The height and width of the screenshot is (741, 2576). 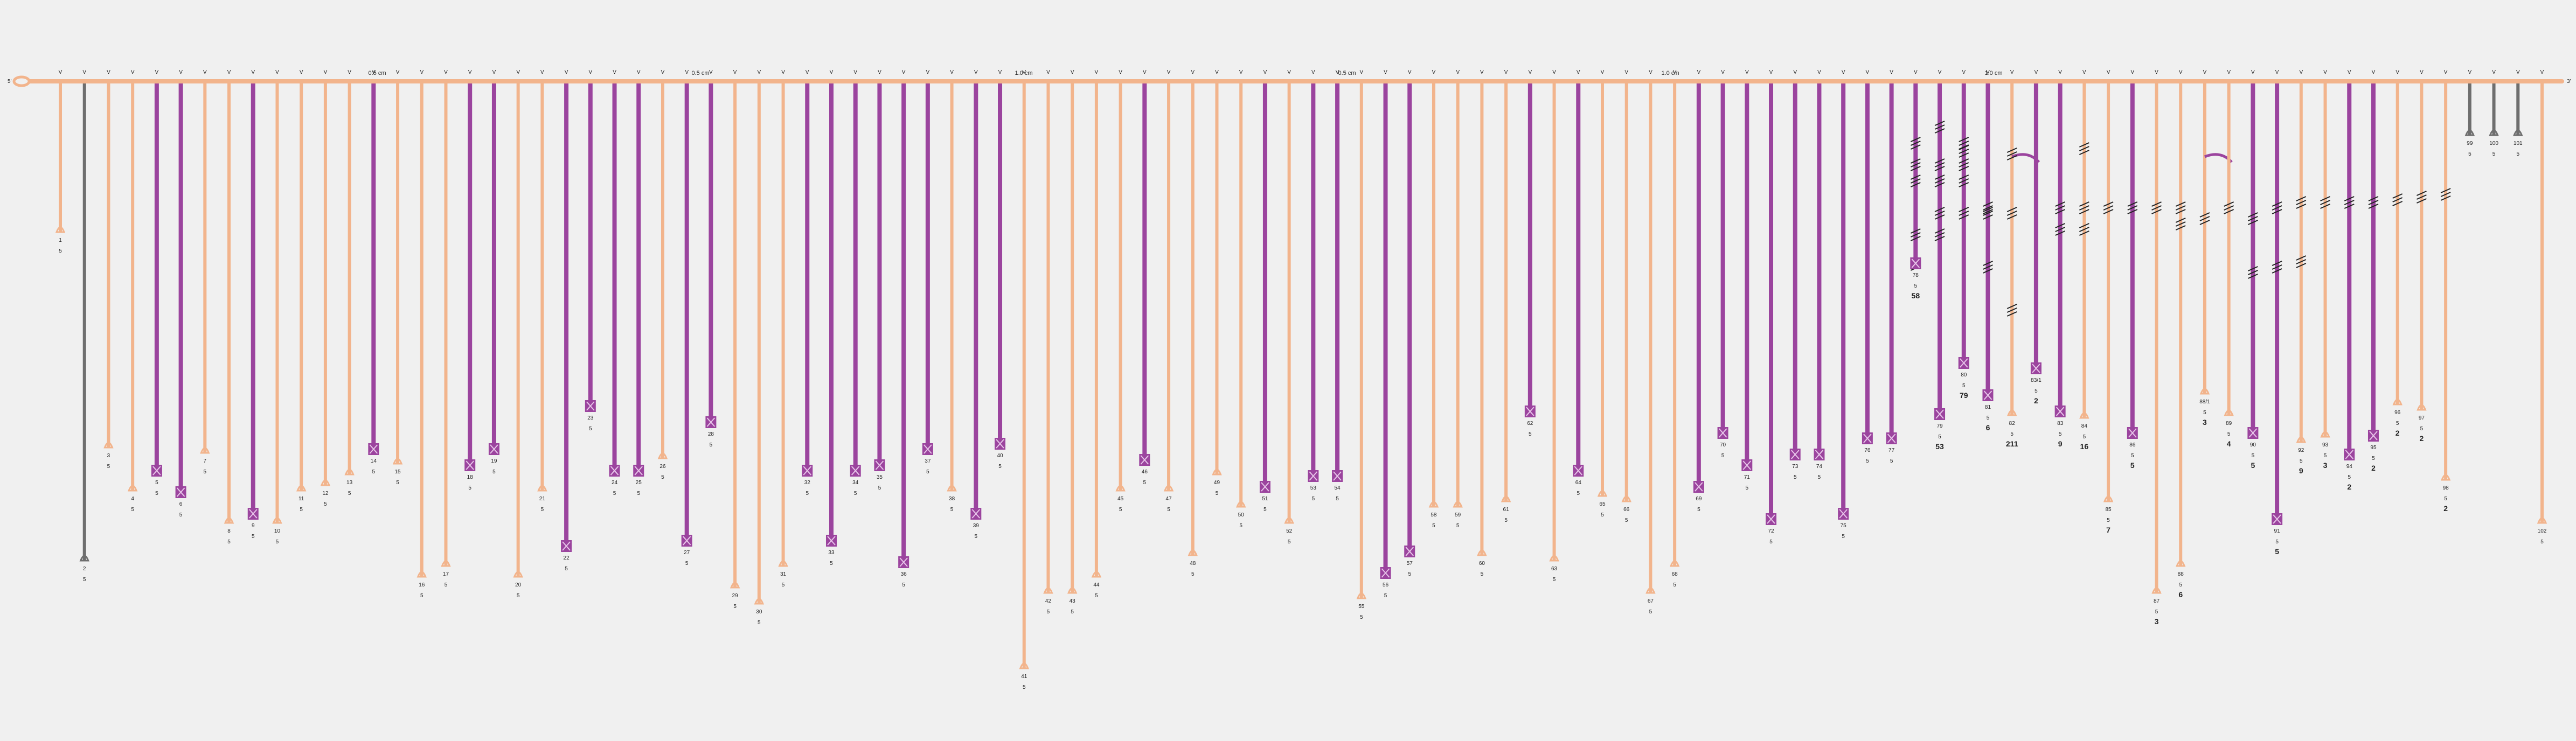 I want to click on hair-branch: 39 5, so click(x=976, y=311).